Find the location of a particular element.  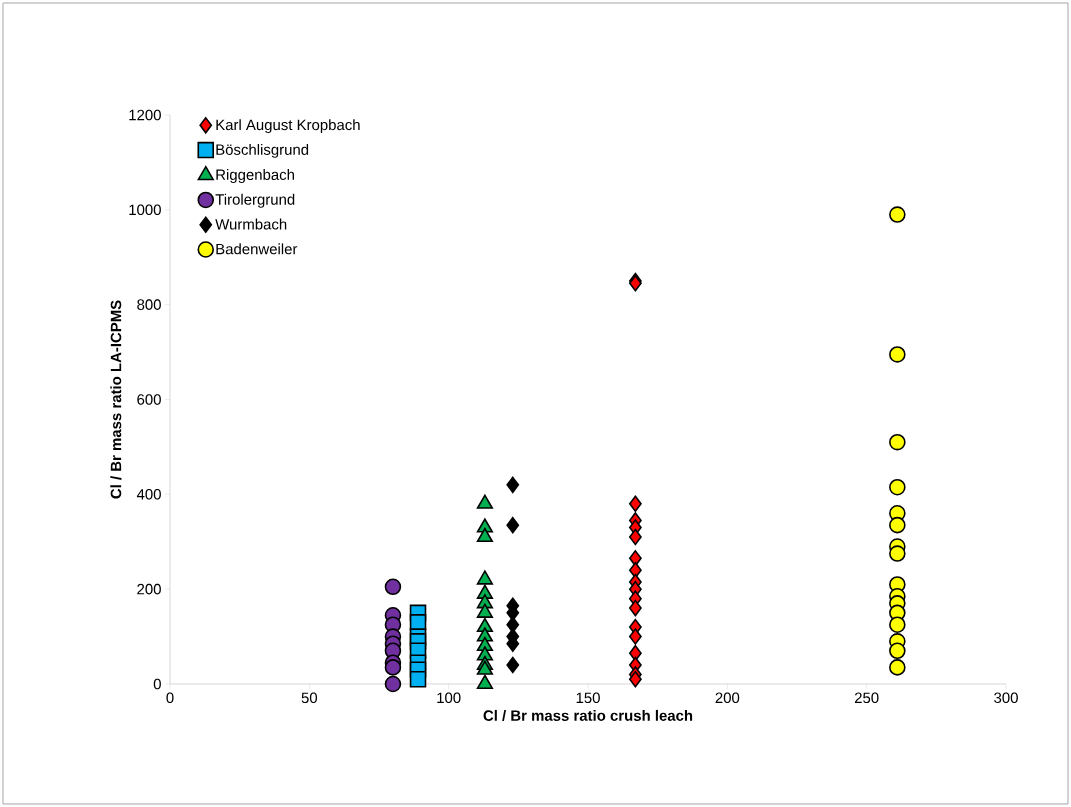

x-tick-label: 300 is located at coordinates (1006, 698).